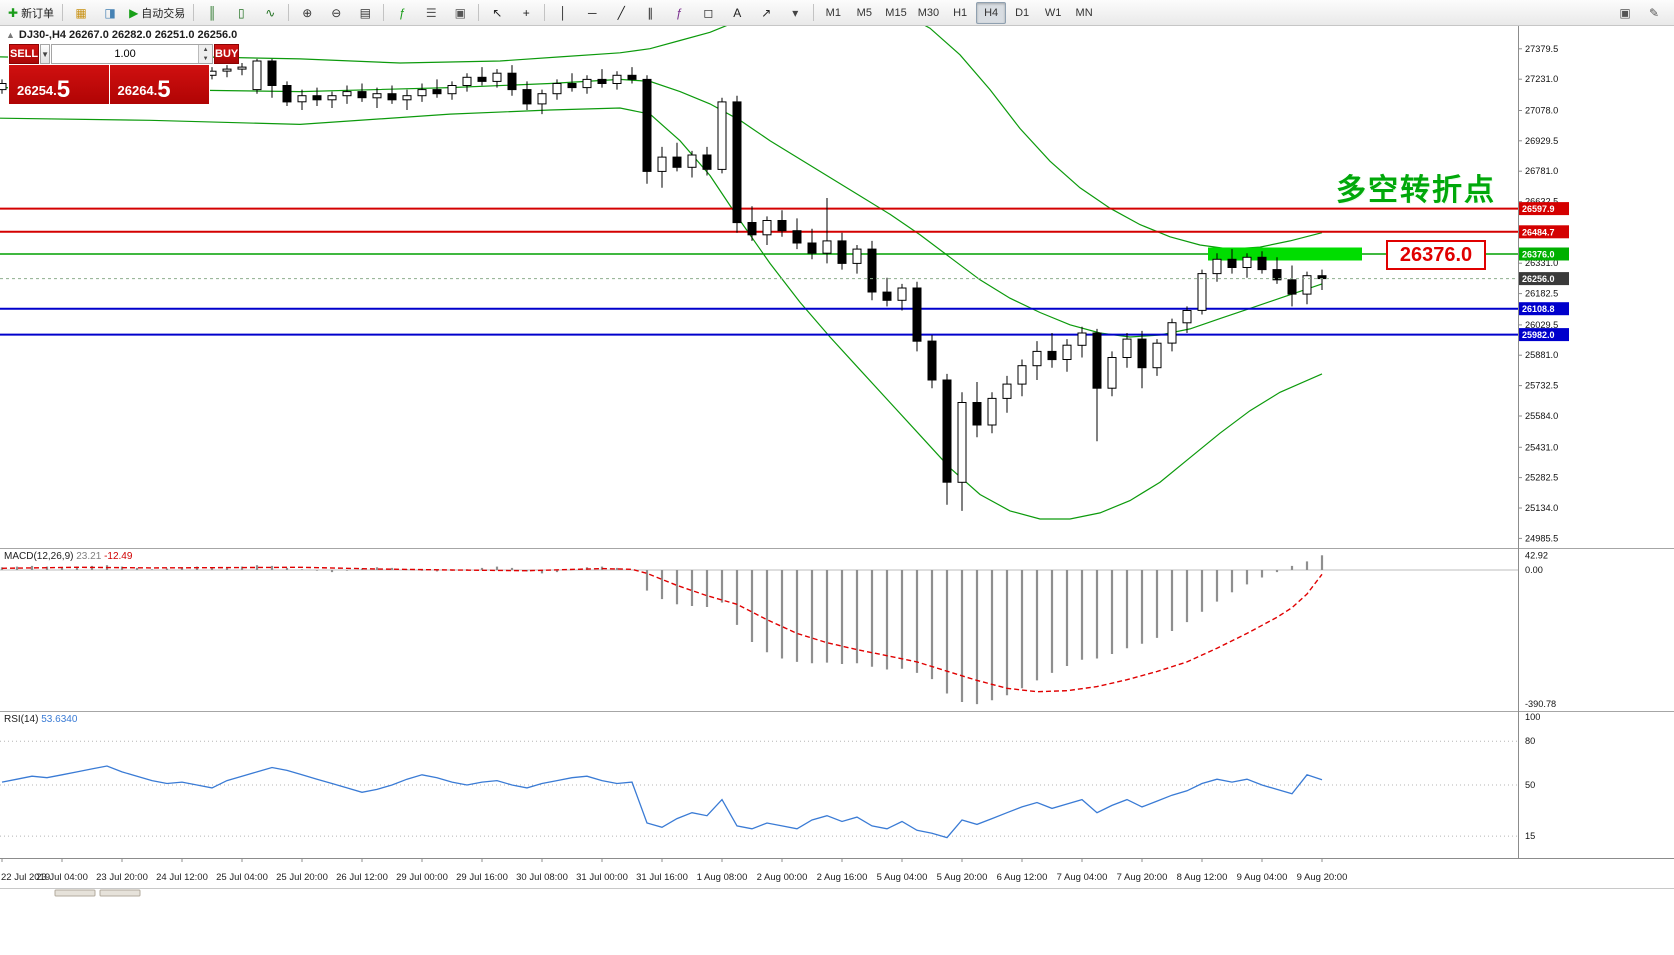 Image resolution: width=1674 pixels, height=955 pixels. What do you see at coordinates (895, 13) in the screenshot?
I see `tf-m15: M15` at bounding box center [895, 13].